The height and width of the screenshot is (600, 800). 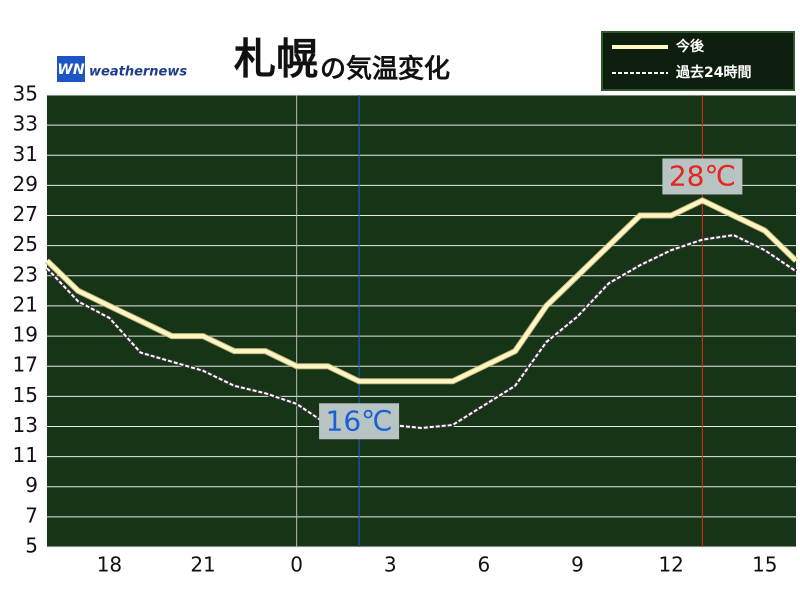 I want to click on x-tick-label: 21, so click(x=202, y=565).